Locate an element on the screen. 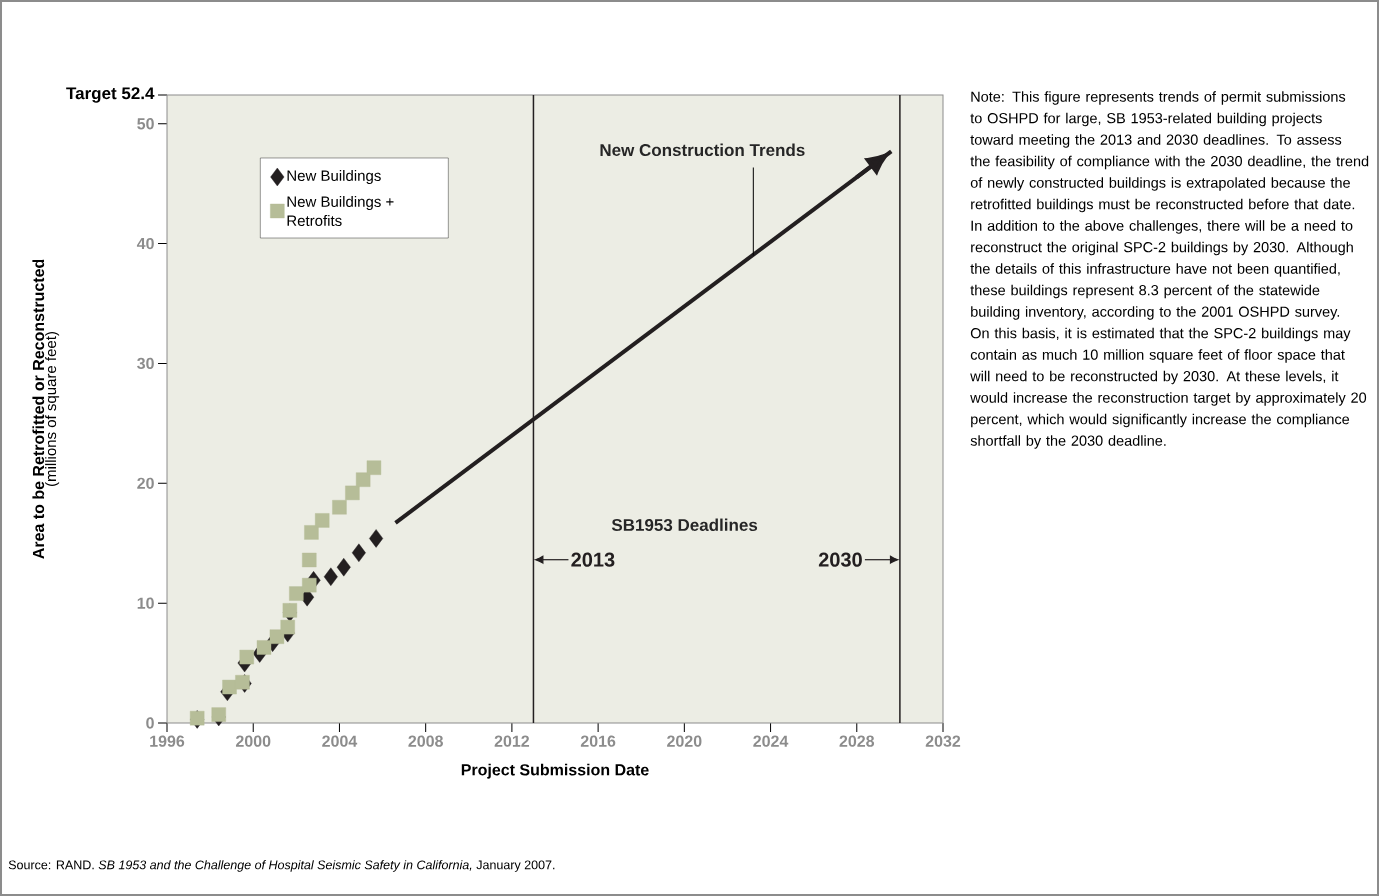 Image resolution: width=1379 pixels, height=896 pixels. y-tick-label: 20 is located at coordinates (145, 483).